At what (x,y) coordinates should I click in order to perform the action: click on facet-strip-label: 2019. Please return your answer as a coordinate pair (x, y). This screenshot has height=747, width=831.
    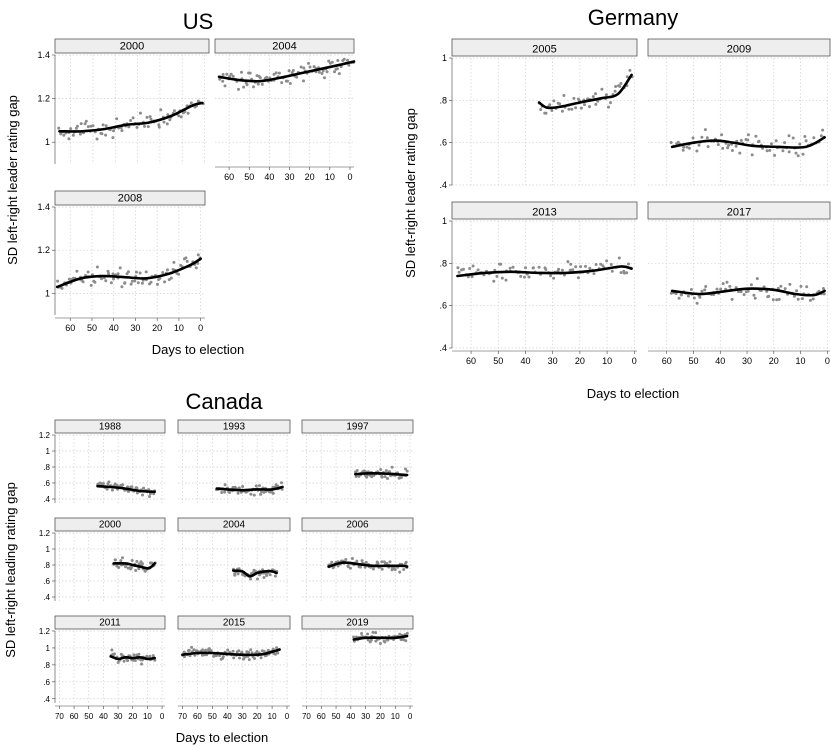
    Looking at the image, I should click on (357, 623).